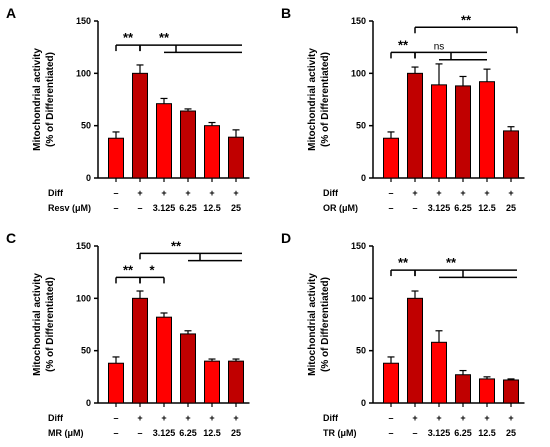 The width and height of the screenshot is (550, 447). Describe the element at coordinates (340, 433) in the screenshot. I see `treatment-row-label: TR (μM)` at that location.